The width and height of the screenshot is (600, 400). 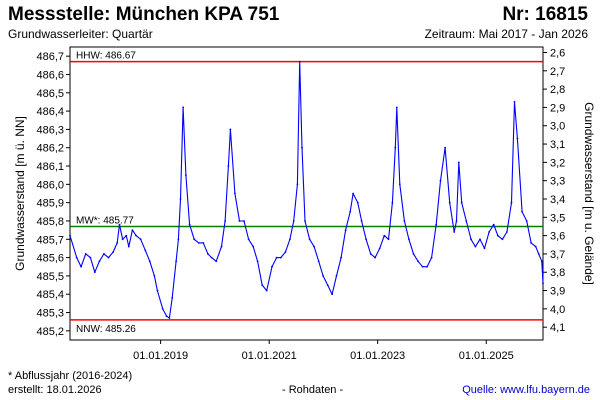 What do you see at coordinates (506, 34) in the screenshot?
I see `period-label: Zeitraum: Mai 2017 - Jan 2026` at bounding box center [506, 34].